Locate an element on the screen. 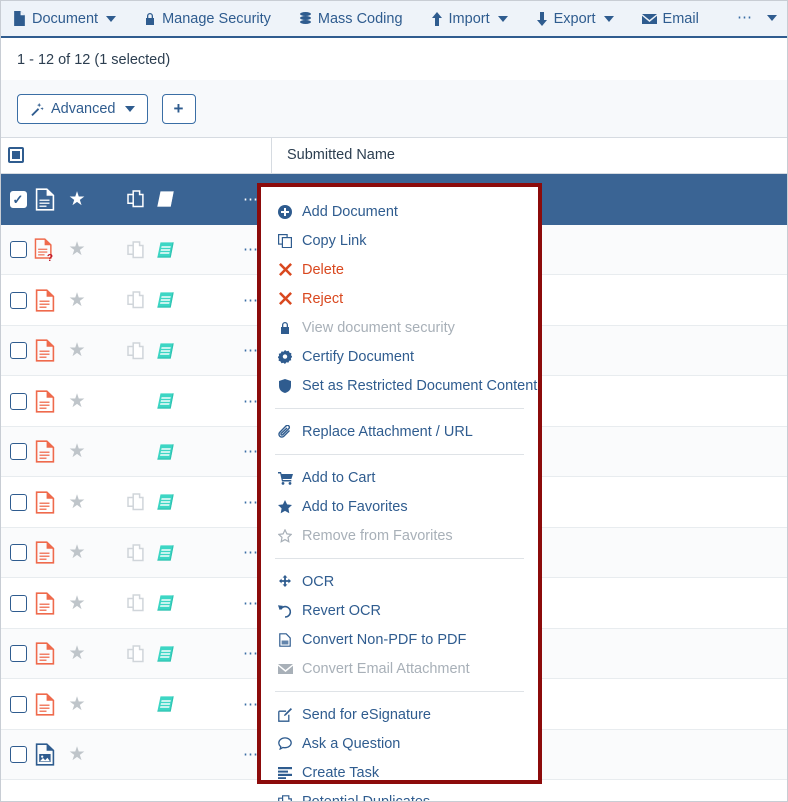  menu-item-convert-non-pdf-to-pdf: Convert Non-PDF to PDF is located at coordinates (399, 639).